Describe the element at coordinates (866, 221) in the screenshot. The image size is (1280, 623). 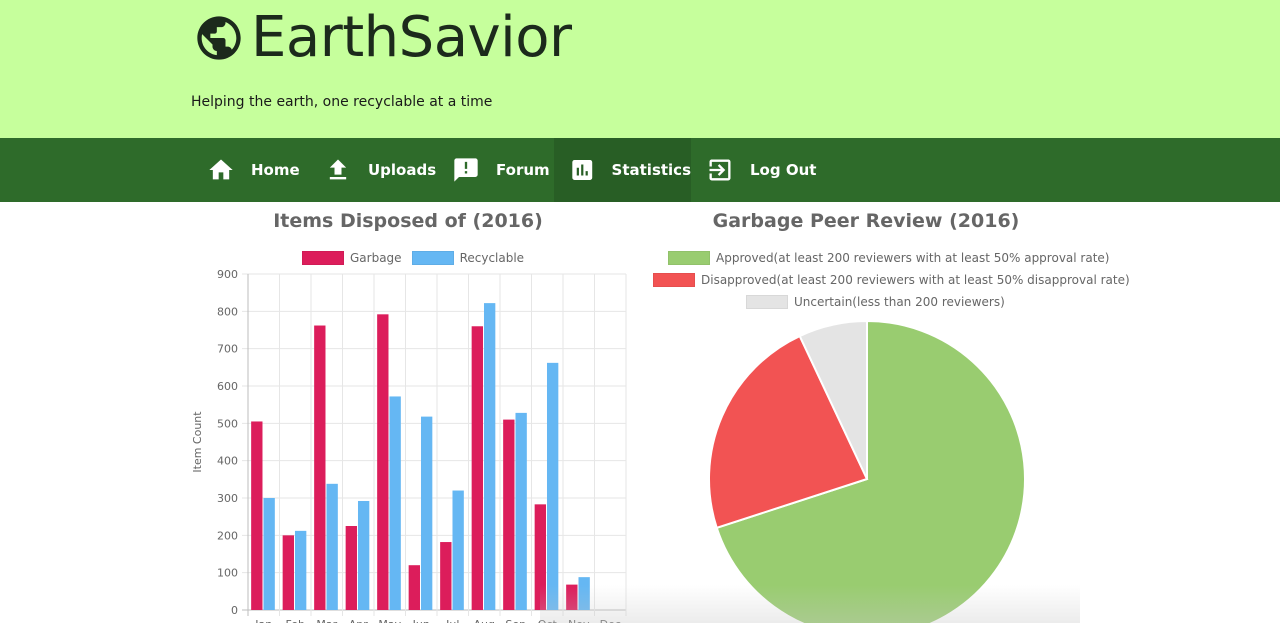
I see `pie-chart-title: Garbage Peer Review (2016)` at that location.